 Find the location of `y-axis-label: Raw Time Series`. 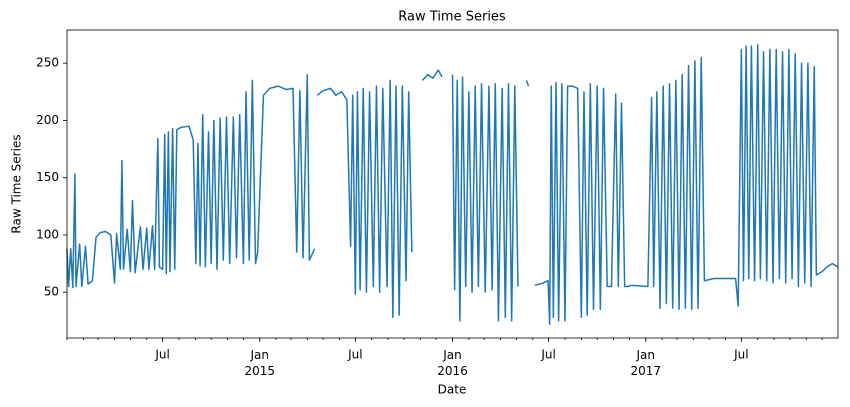

y-axis-label: Raw Time Series is located at coordinates (17, 183).